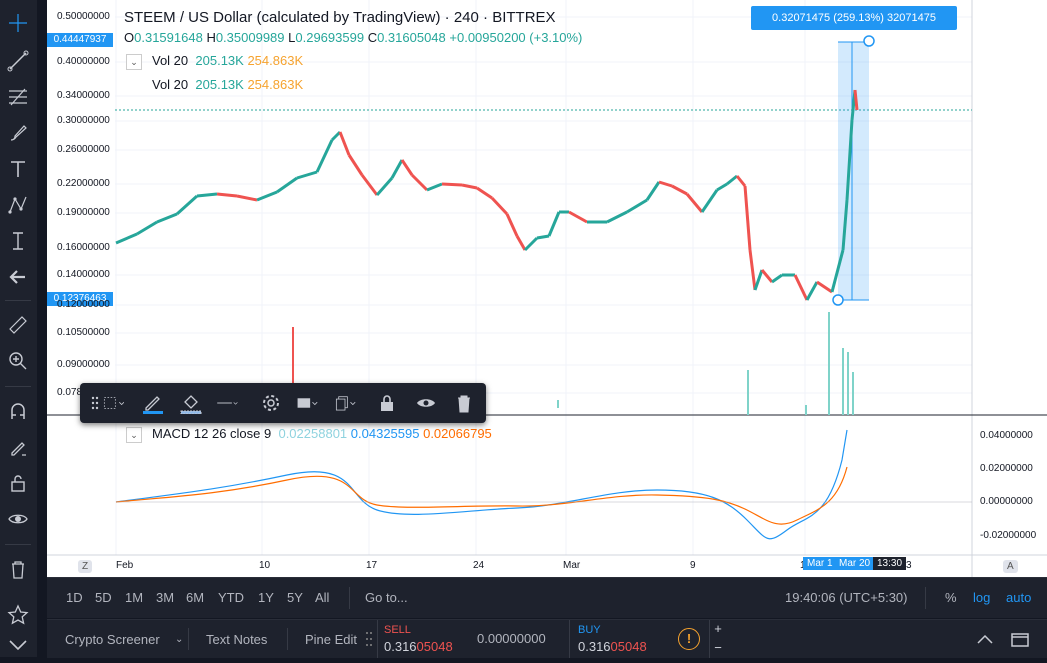 This screenshot has width=1047, height=663. What do you see at coordinates (18, 277) in the screenshot?
I see `arrow-left-icon` at bounding box center [18, 277].